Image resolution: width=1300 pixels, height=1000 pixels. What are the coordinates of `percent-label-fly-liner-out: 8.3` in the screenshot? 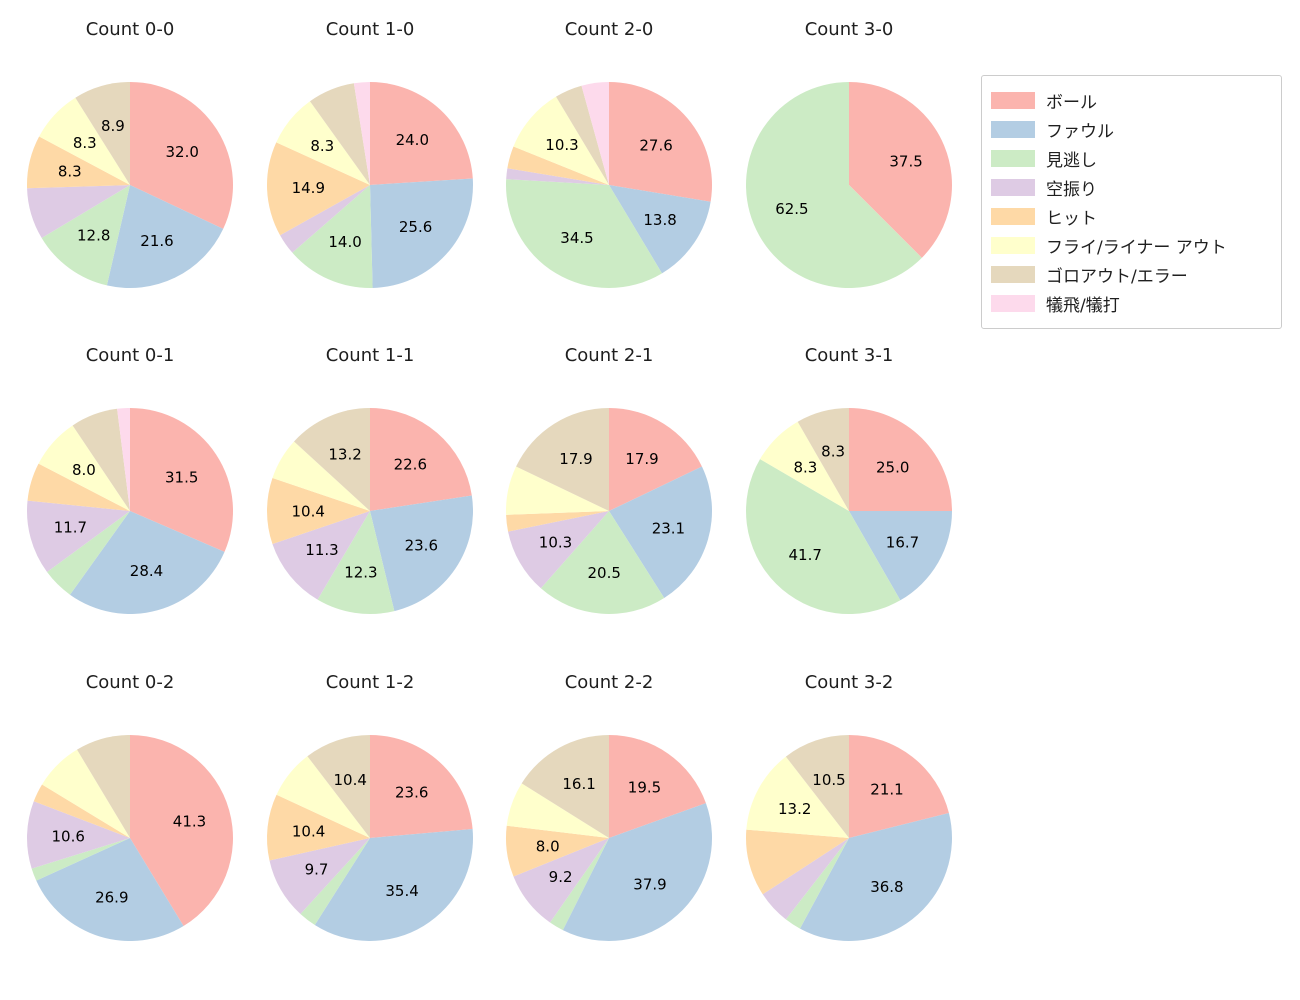 It's located at (85, 143).